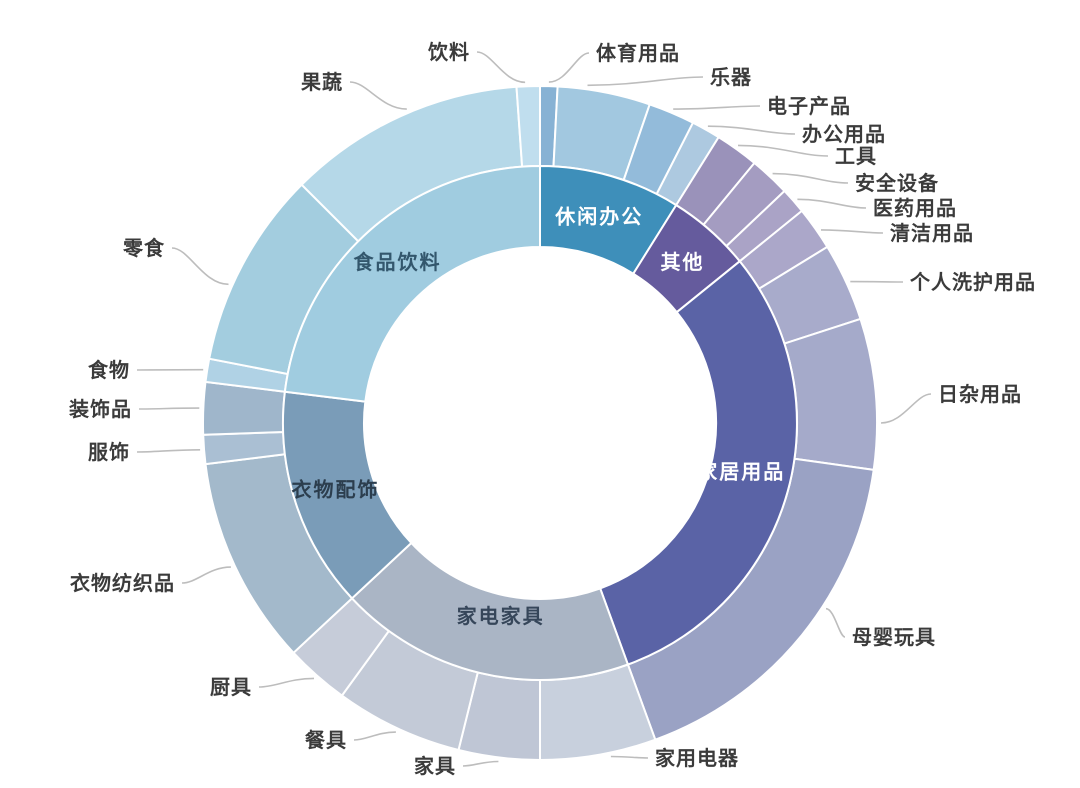  What do you see at coordinates (501, 616) in the screenshot?
I see `inner-slice-label-3: 家电家具` at bounding box center [501, 616].